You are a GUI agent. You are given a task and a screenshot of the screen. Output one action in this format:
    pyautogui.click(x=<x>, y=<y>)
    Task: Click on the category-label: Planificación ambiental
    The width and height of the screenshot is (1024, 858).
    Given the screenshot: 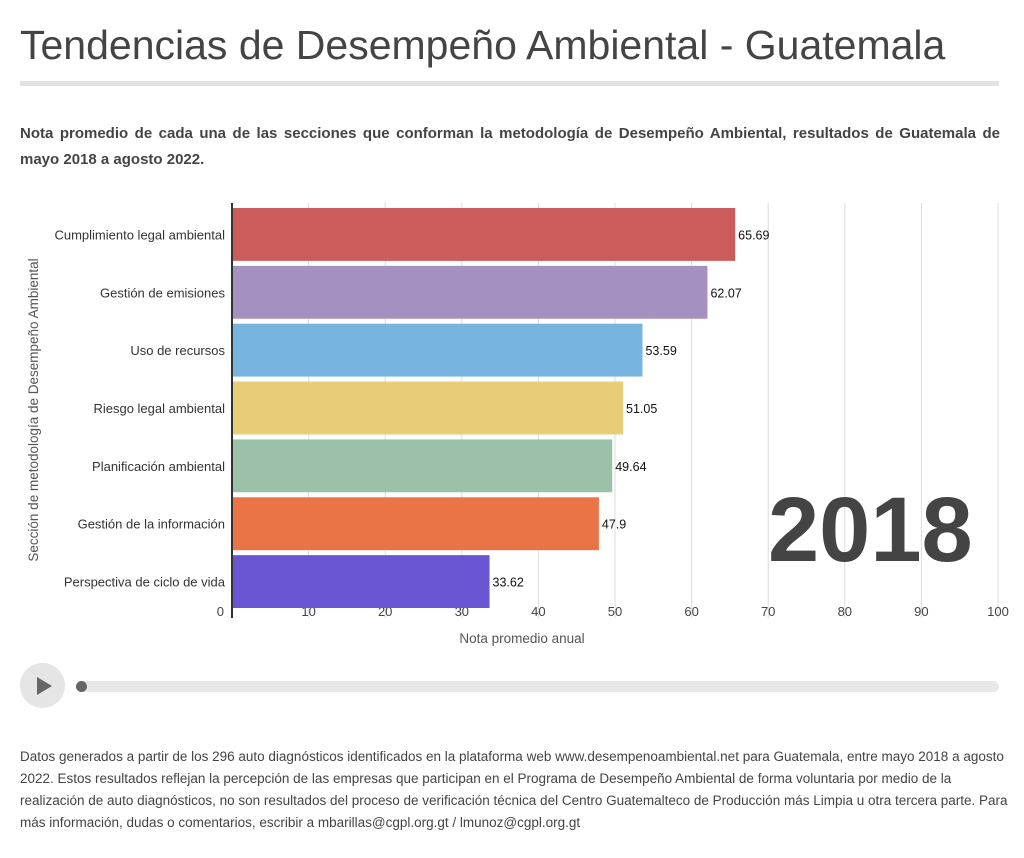 What is the action you would take?
    pyautogui.click(x=158, y=466)
    